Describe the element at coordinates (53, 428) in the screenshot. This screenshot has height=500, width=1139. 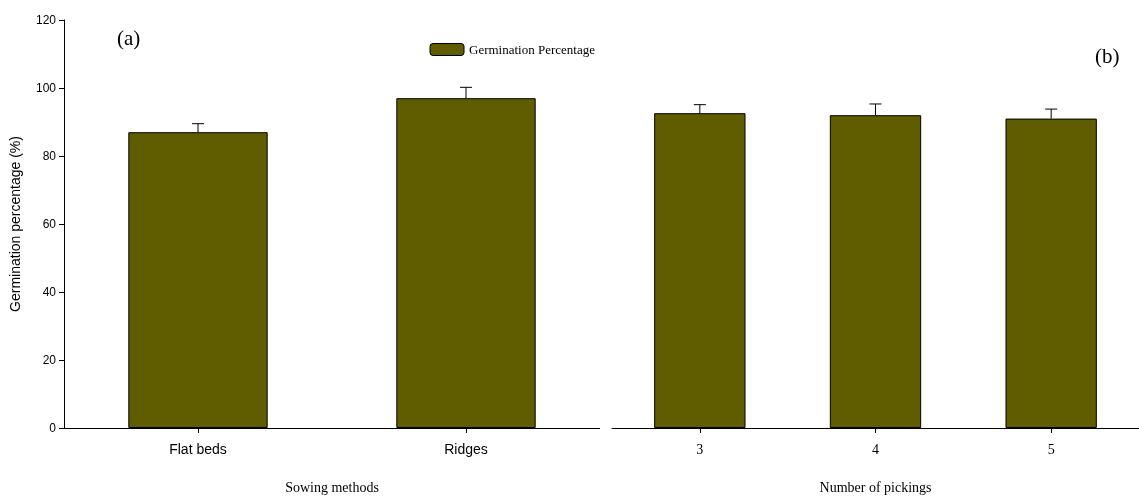
I see `y-tick-label: 0` at that location.